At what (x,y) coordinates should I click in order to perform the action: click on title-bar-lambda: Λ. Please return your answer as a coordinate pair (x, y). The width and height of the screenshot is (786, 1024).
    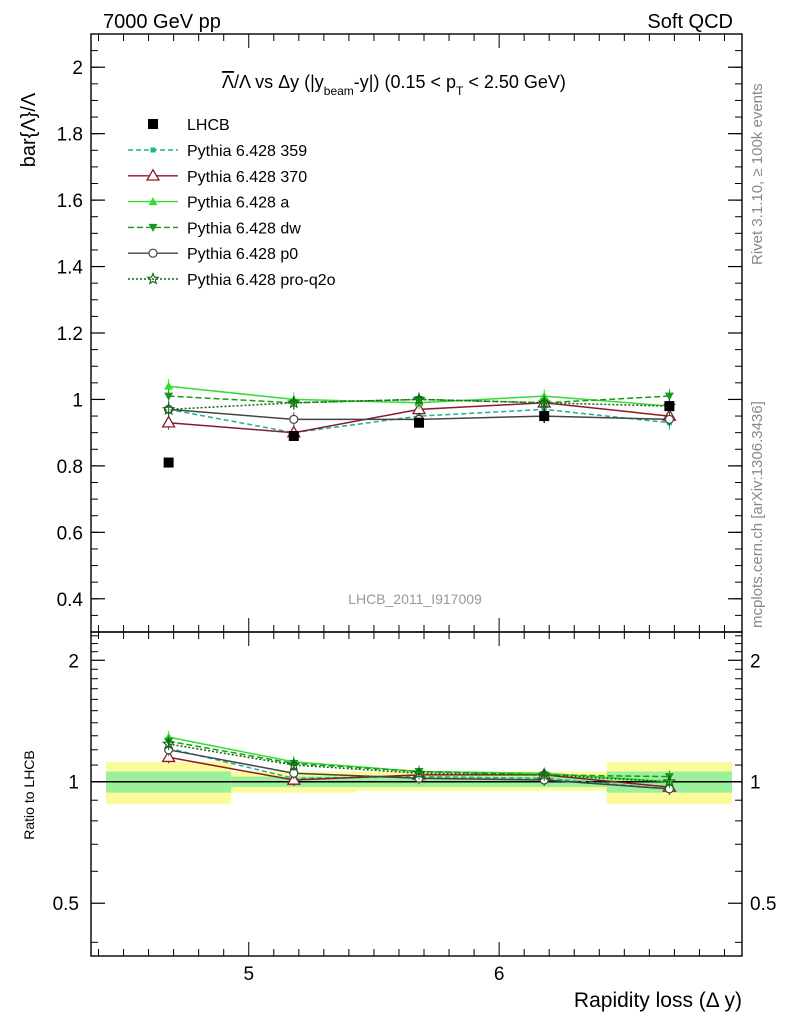
    Looking at the image, I should click on (228, 82).